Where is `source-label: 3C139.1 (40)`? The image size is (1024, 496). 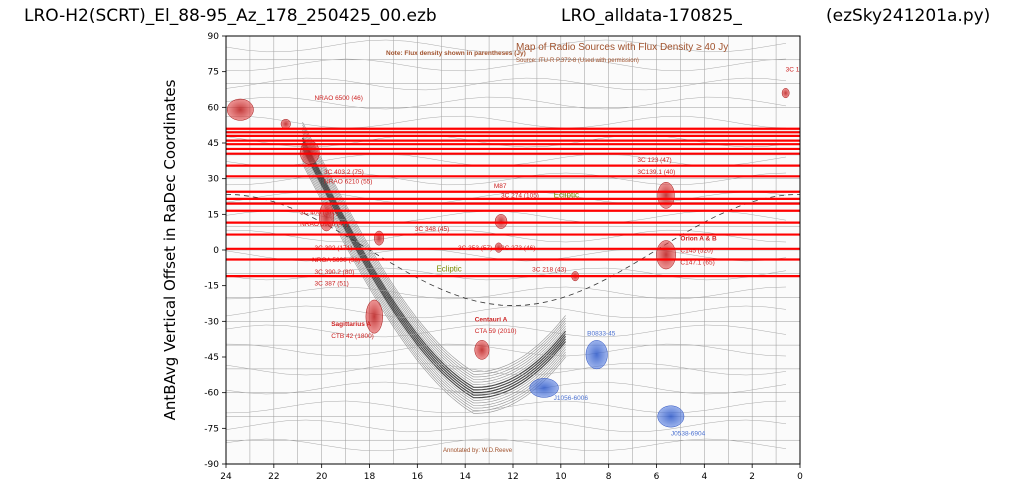
source-label: 3C139.1 (40) is located at coordinates (656, 172).